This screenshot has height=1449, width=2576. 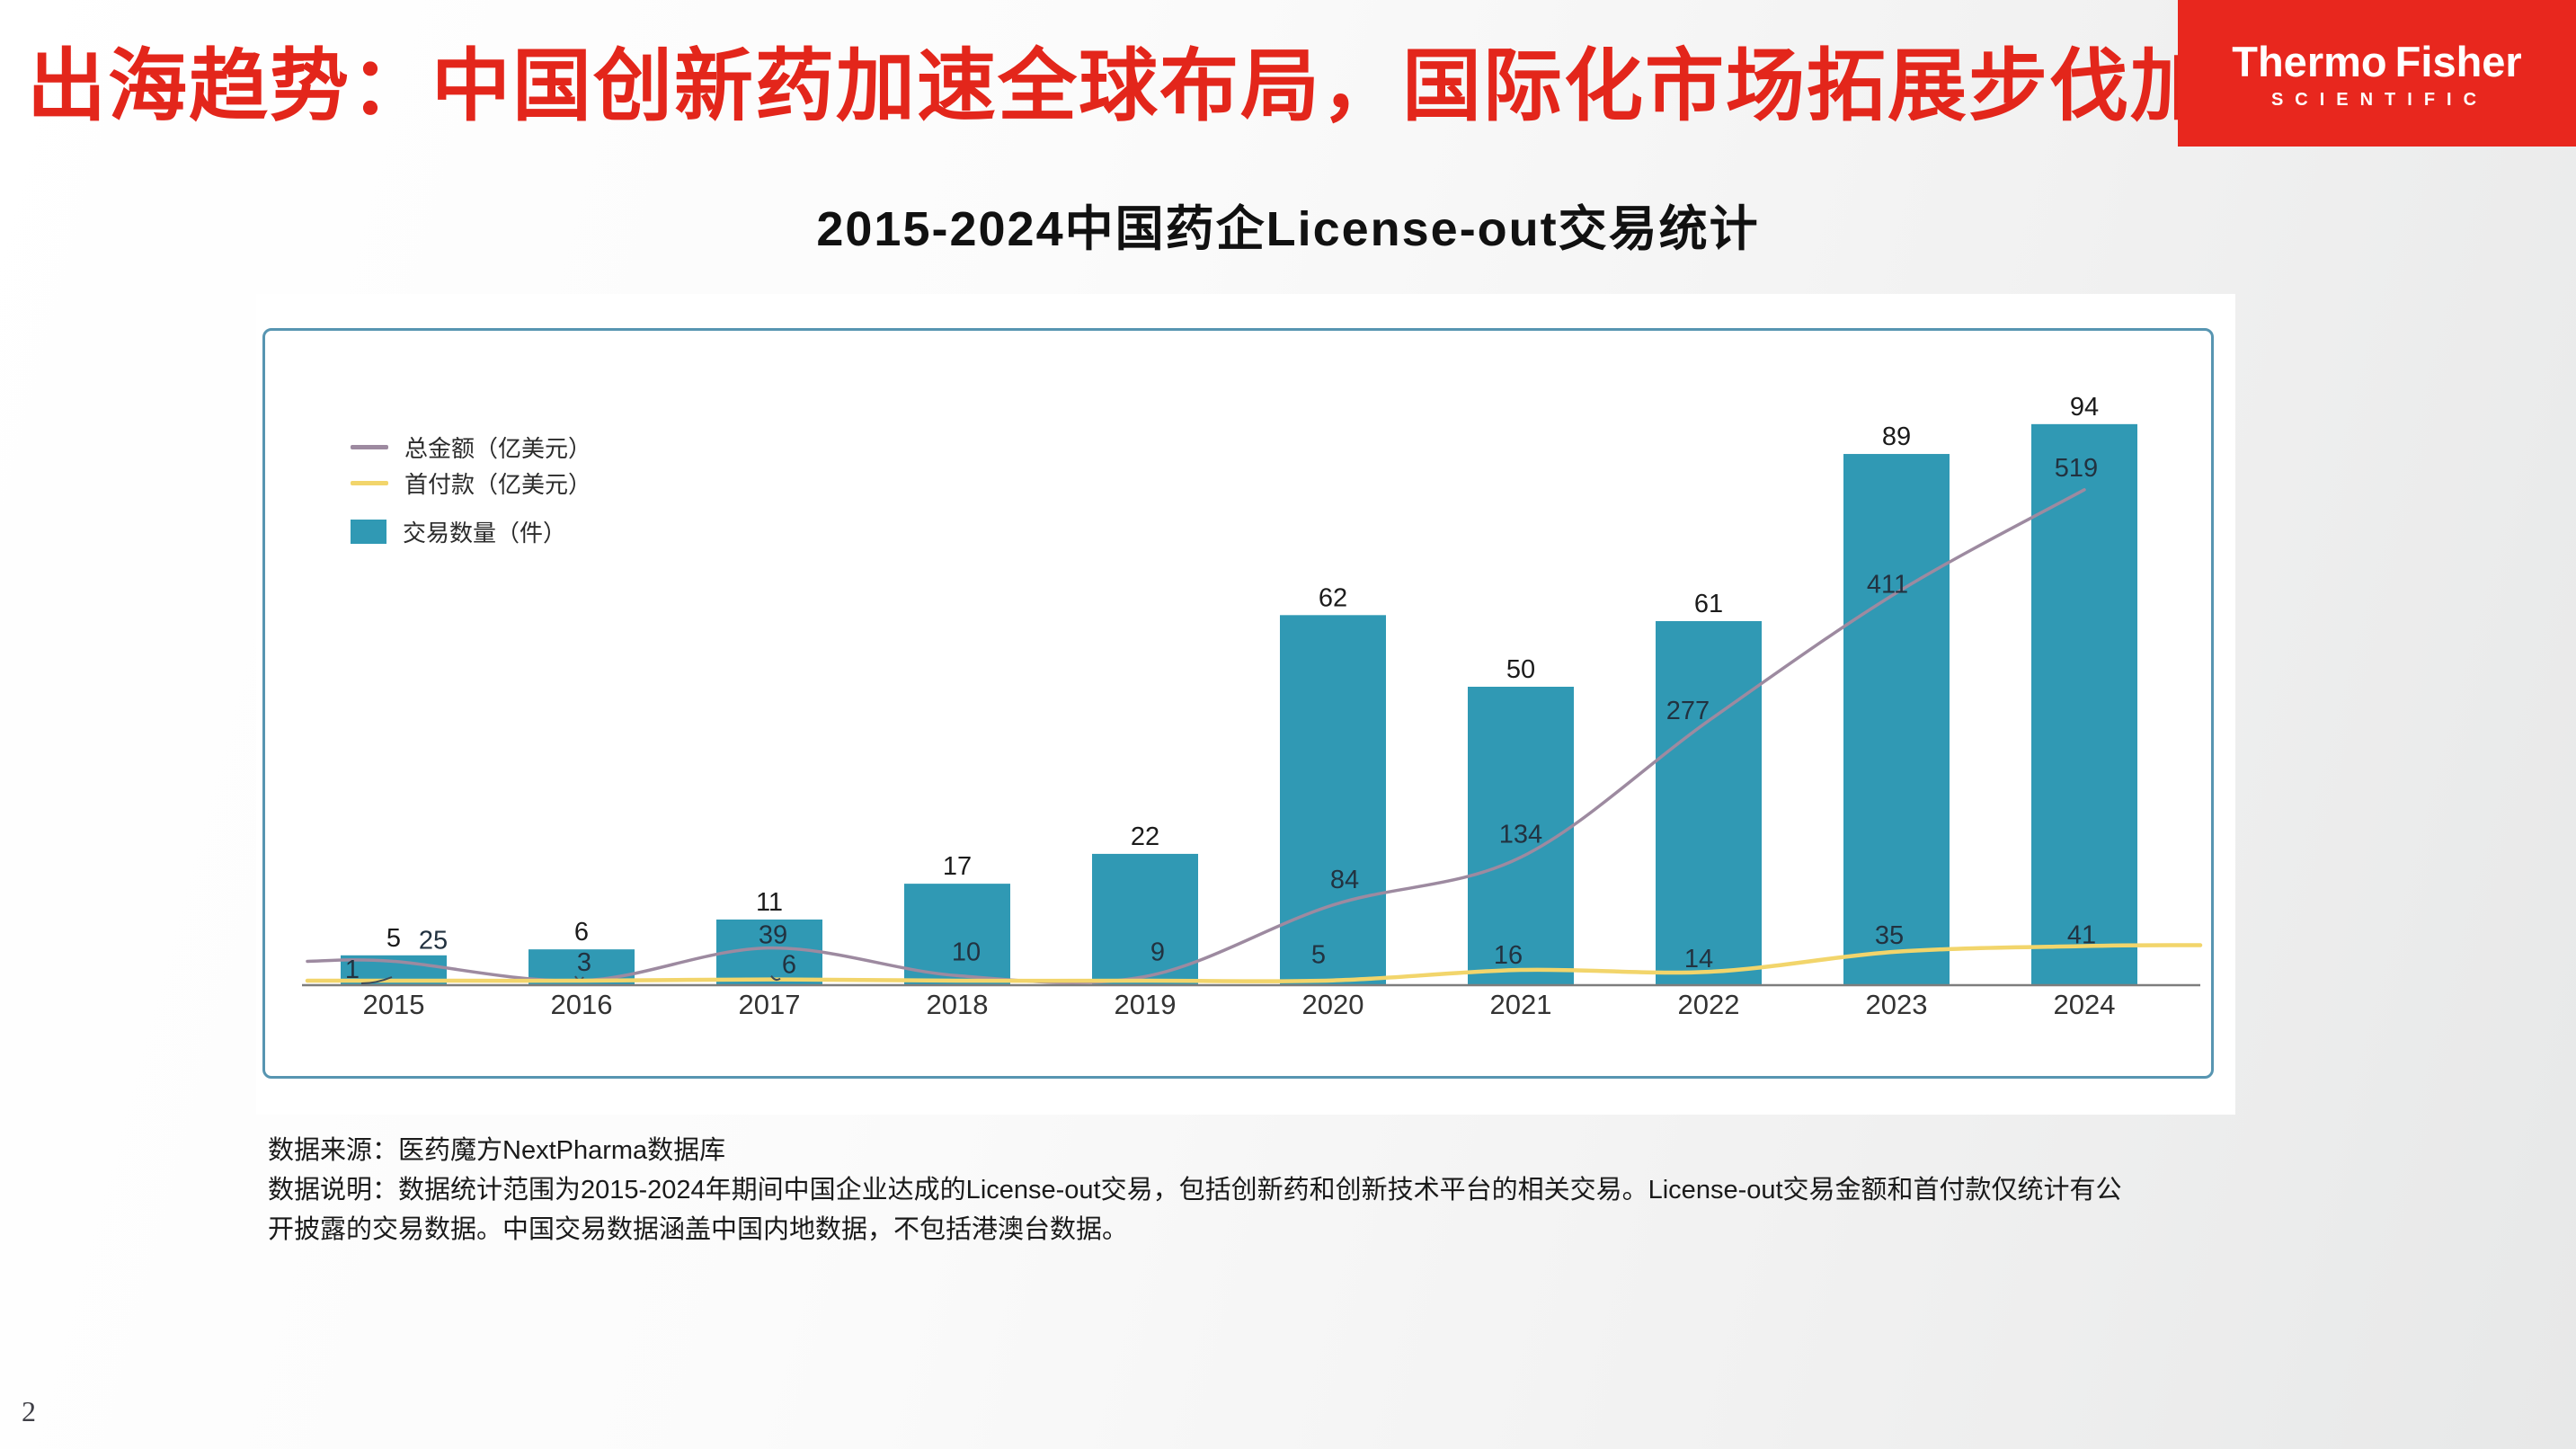 What do you see at coordinates (352, 970) in the screenshot?
I see `value-label: 1` at bounding box center [352, 970].